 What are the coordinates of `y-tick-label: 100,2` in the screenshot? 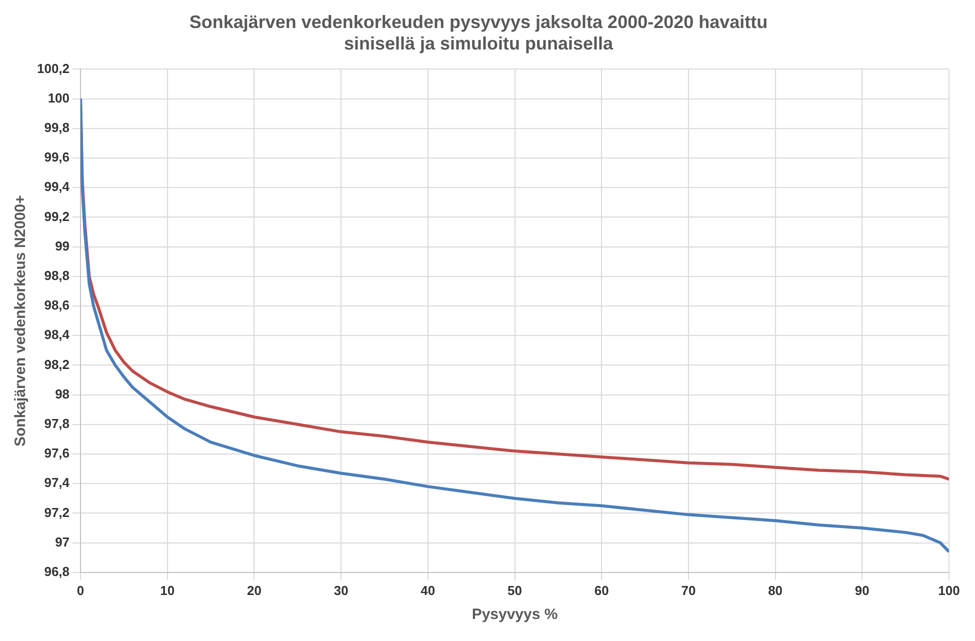 It's located at (53, 68).